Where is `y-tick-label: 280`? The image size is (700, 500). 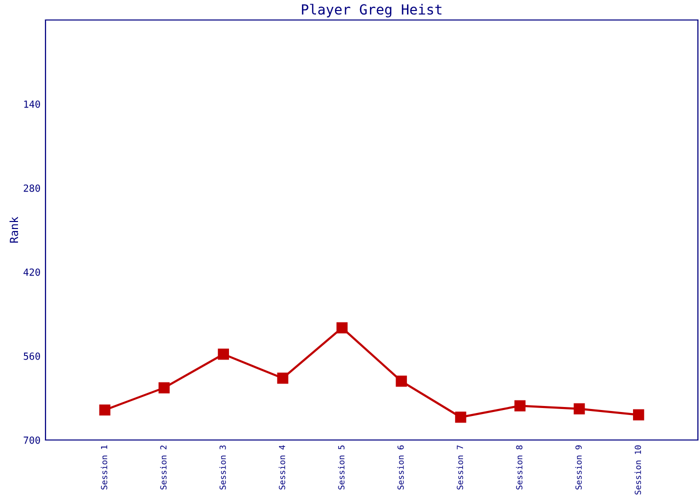 y-tick-label: 280 is located at coordinates (32, 188).